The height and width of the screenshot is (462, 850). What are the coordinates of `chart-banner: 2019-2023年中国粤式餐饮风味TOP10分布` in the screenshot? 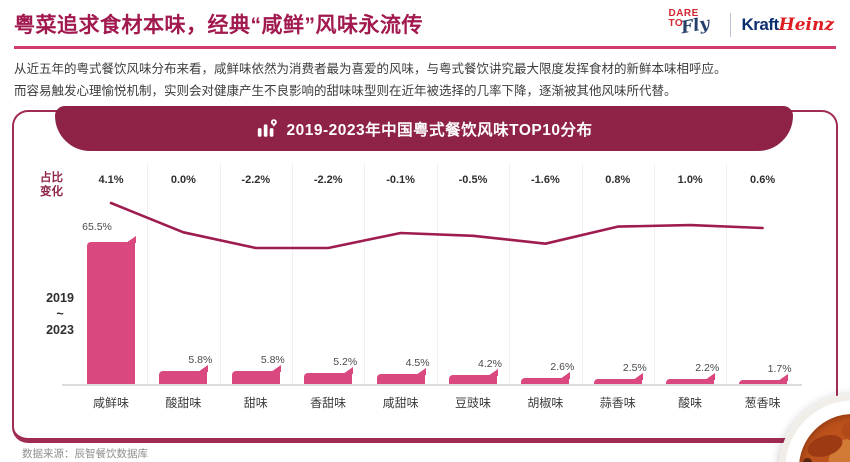 It's located at (424, 128).